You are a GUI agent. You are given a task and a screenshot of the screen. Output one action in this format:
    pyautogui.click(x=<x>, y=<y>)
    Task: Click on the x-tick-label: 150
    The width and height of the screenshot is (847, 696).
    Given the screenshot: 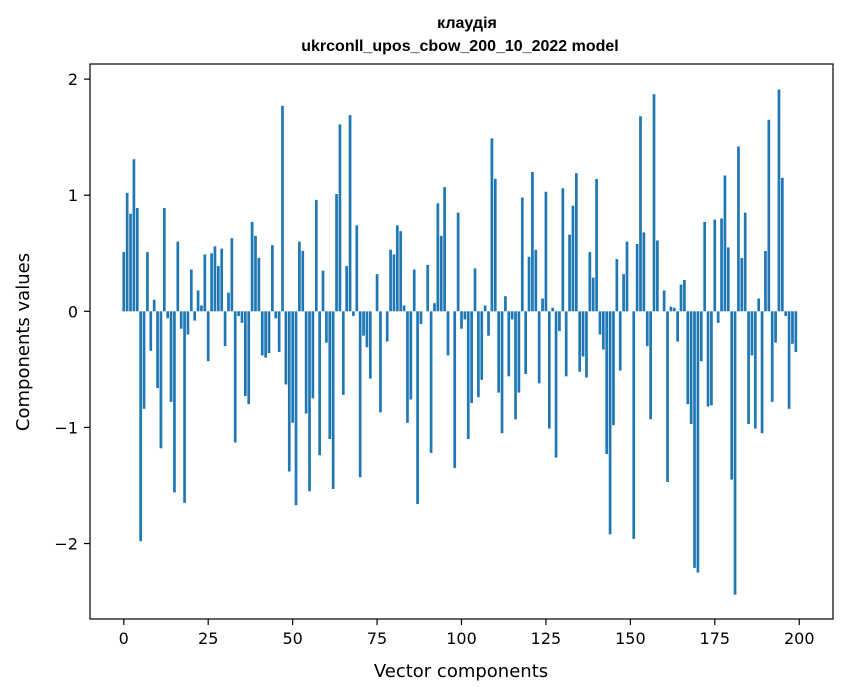 What is the action you would take?
    pyautogui.click(x=630, y=638)
    